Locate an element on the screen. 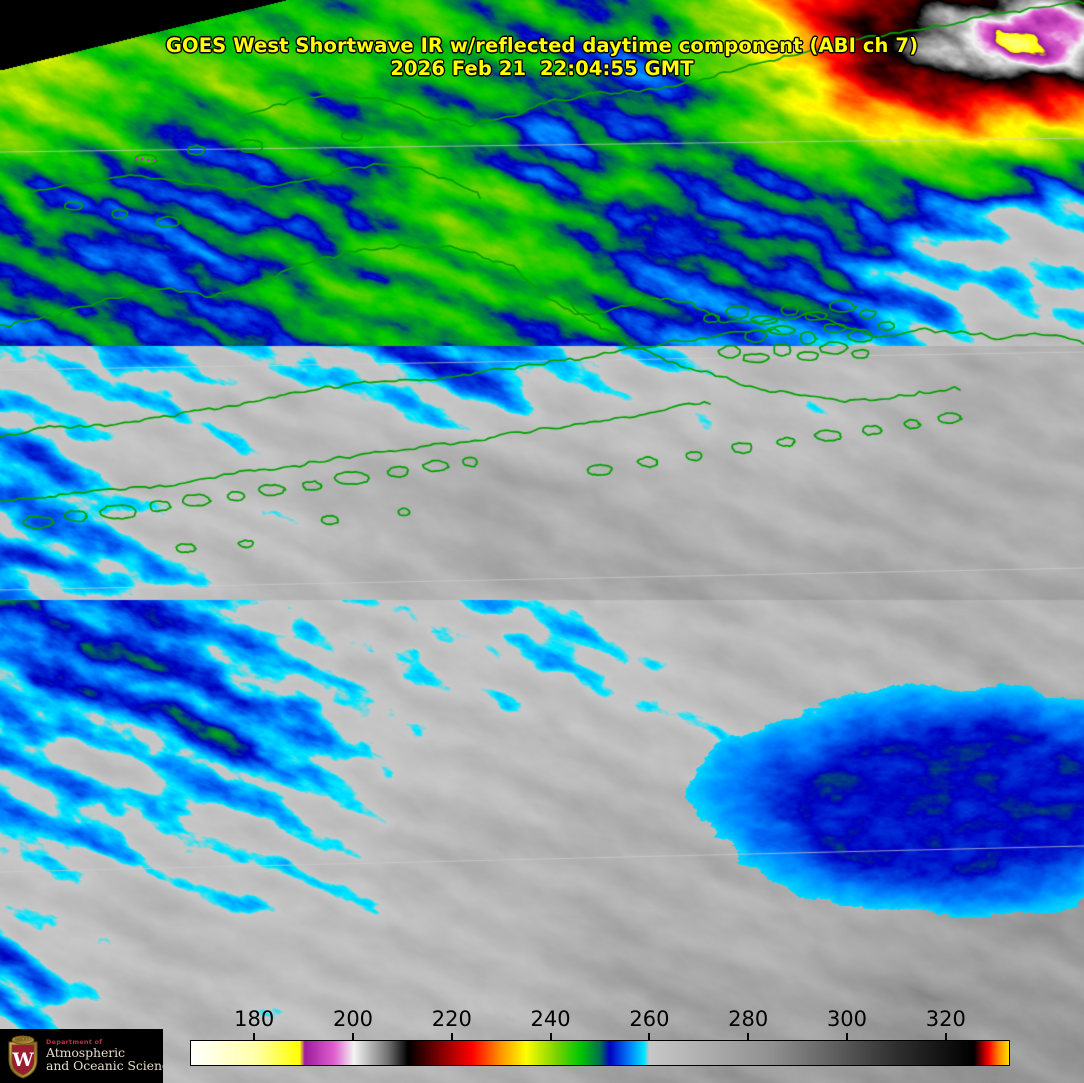 The image size is (1084, 1083). colorbar-tick-label: 320 is located at coordinates (945, 1019).